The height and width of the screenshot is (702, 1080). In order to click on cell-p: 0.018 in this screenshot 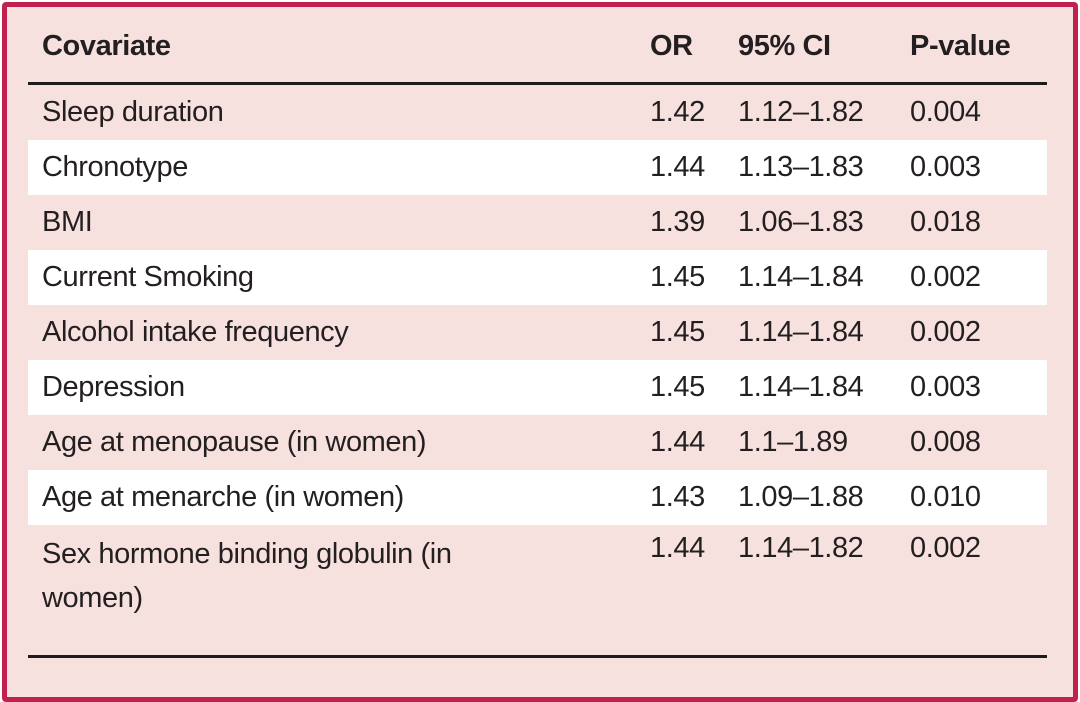, I will do `click(978, 222)`.